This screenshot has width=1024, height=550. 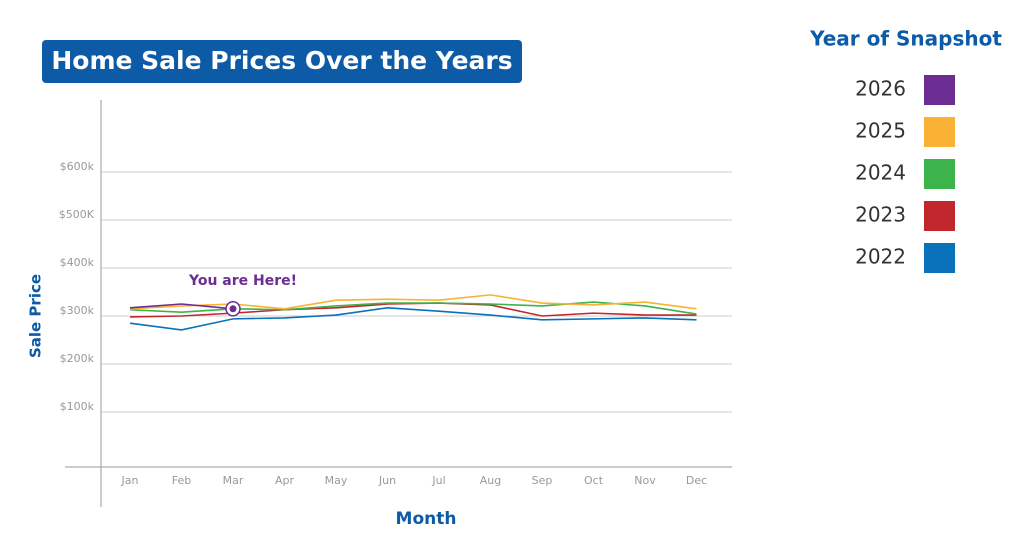 I want to click on x-tick-label: May, so click(x=336, y=480).